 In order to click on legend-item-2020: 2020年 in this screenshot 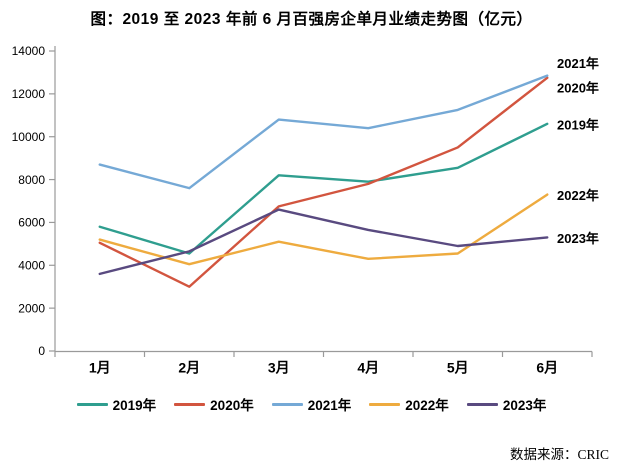, I will do `click(214, 404)`.